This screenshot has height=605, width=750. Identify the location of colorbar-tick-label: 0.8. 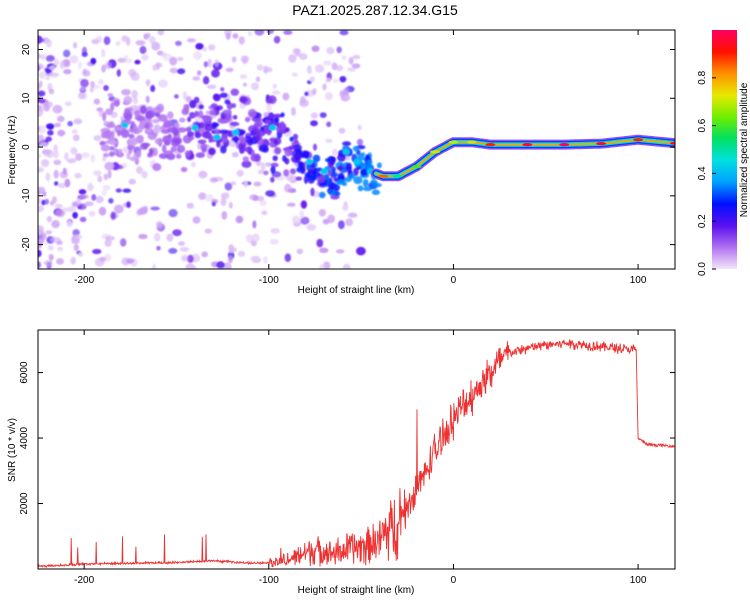
(702, 77).